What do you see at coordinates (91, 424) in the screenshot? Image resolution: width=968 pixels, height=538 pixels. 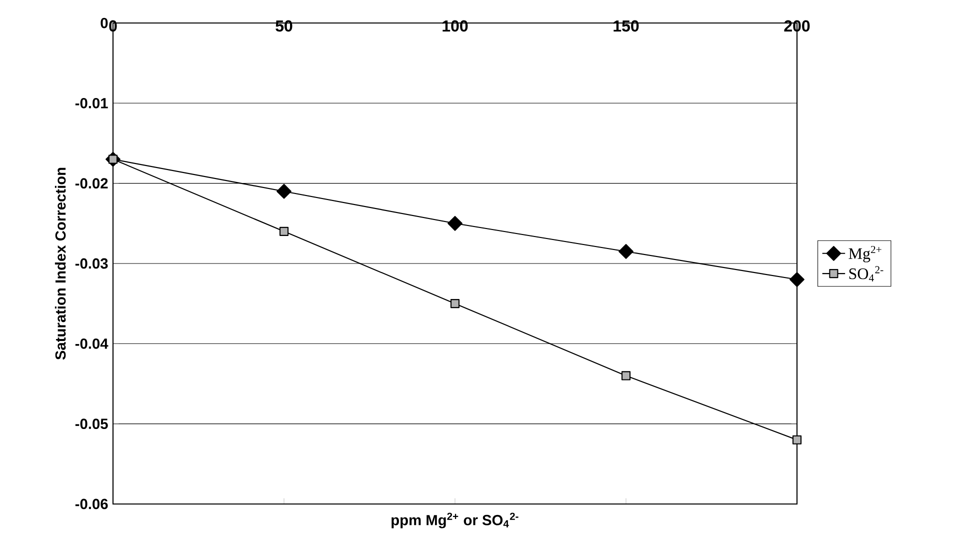 I see `y-tick-label: -0.05` at bounding box center [91, 424].